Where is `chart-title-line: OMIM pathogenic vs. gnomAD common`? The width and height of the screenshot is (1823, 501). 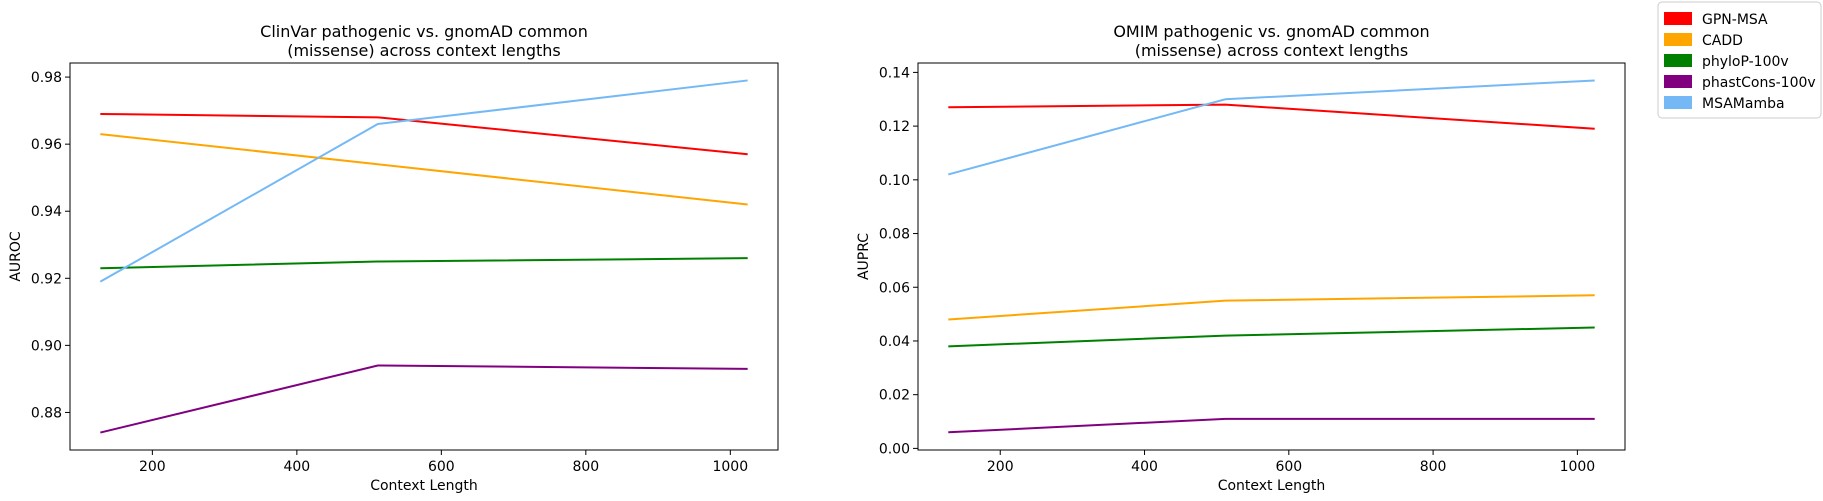
chart-title-line: OMIM pathogenic vs. gnomAD common is located at coordinates (1271, 31).